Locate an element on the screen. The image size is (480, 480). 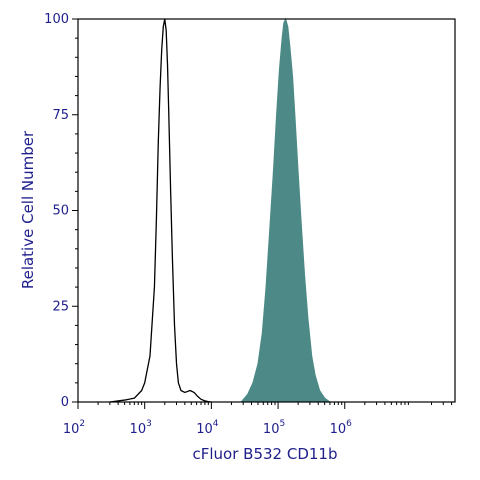
y-tick-label: 100 is located at coordinates (56, 19).